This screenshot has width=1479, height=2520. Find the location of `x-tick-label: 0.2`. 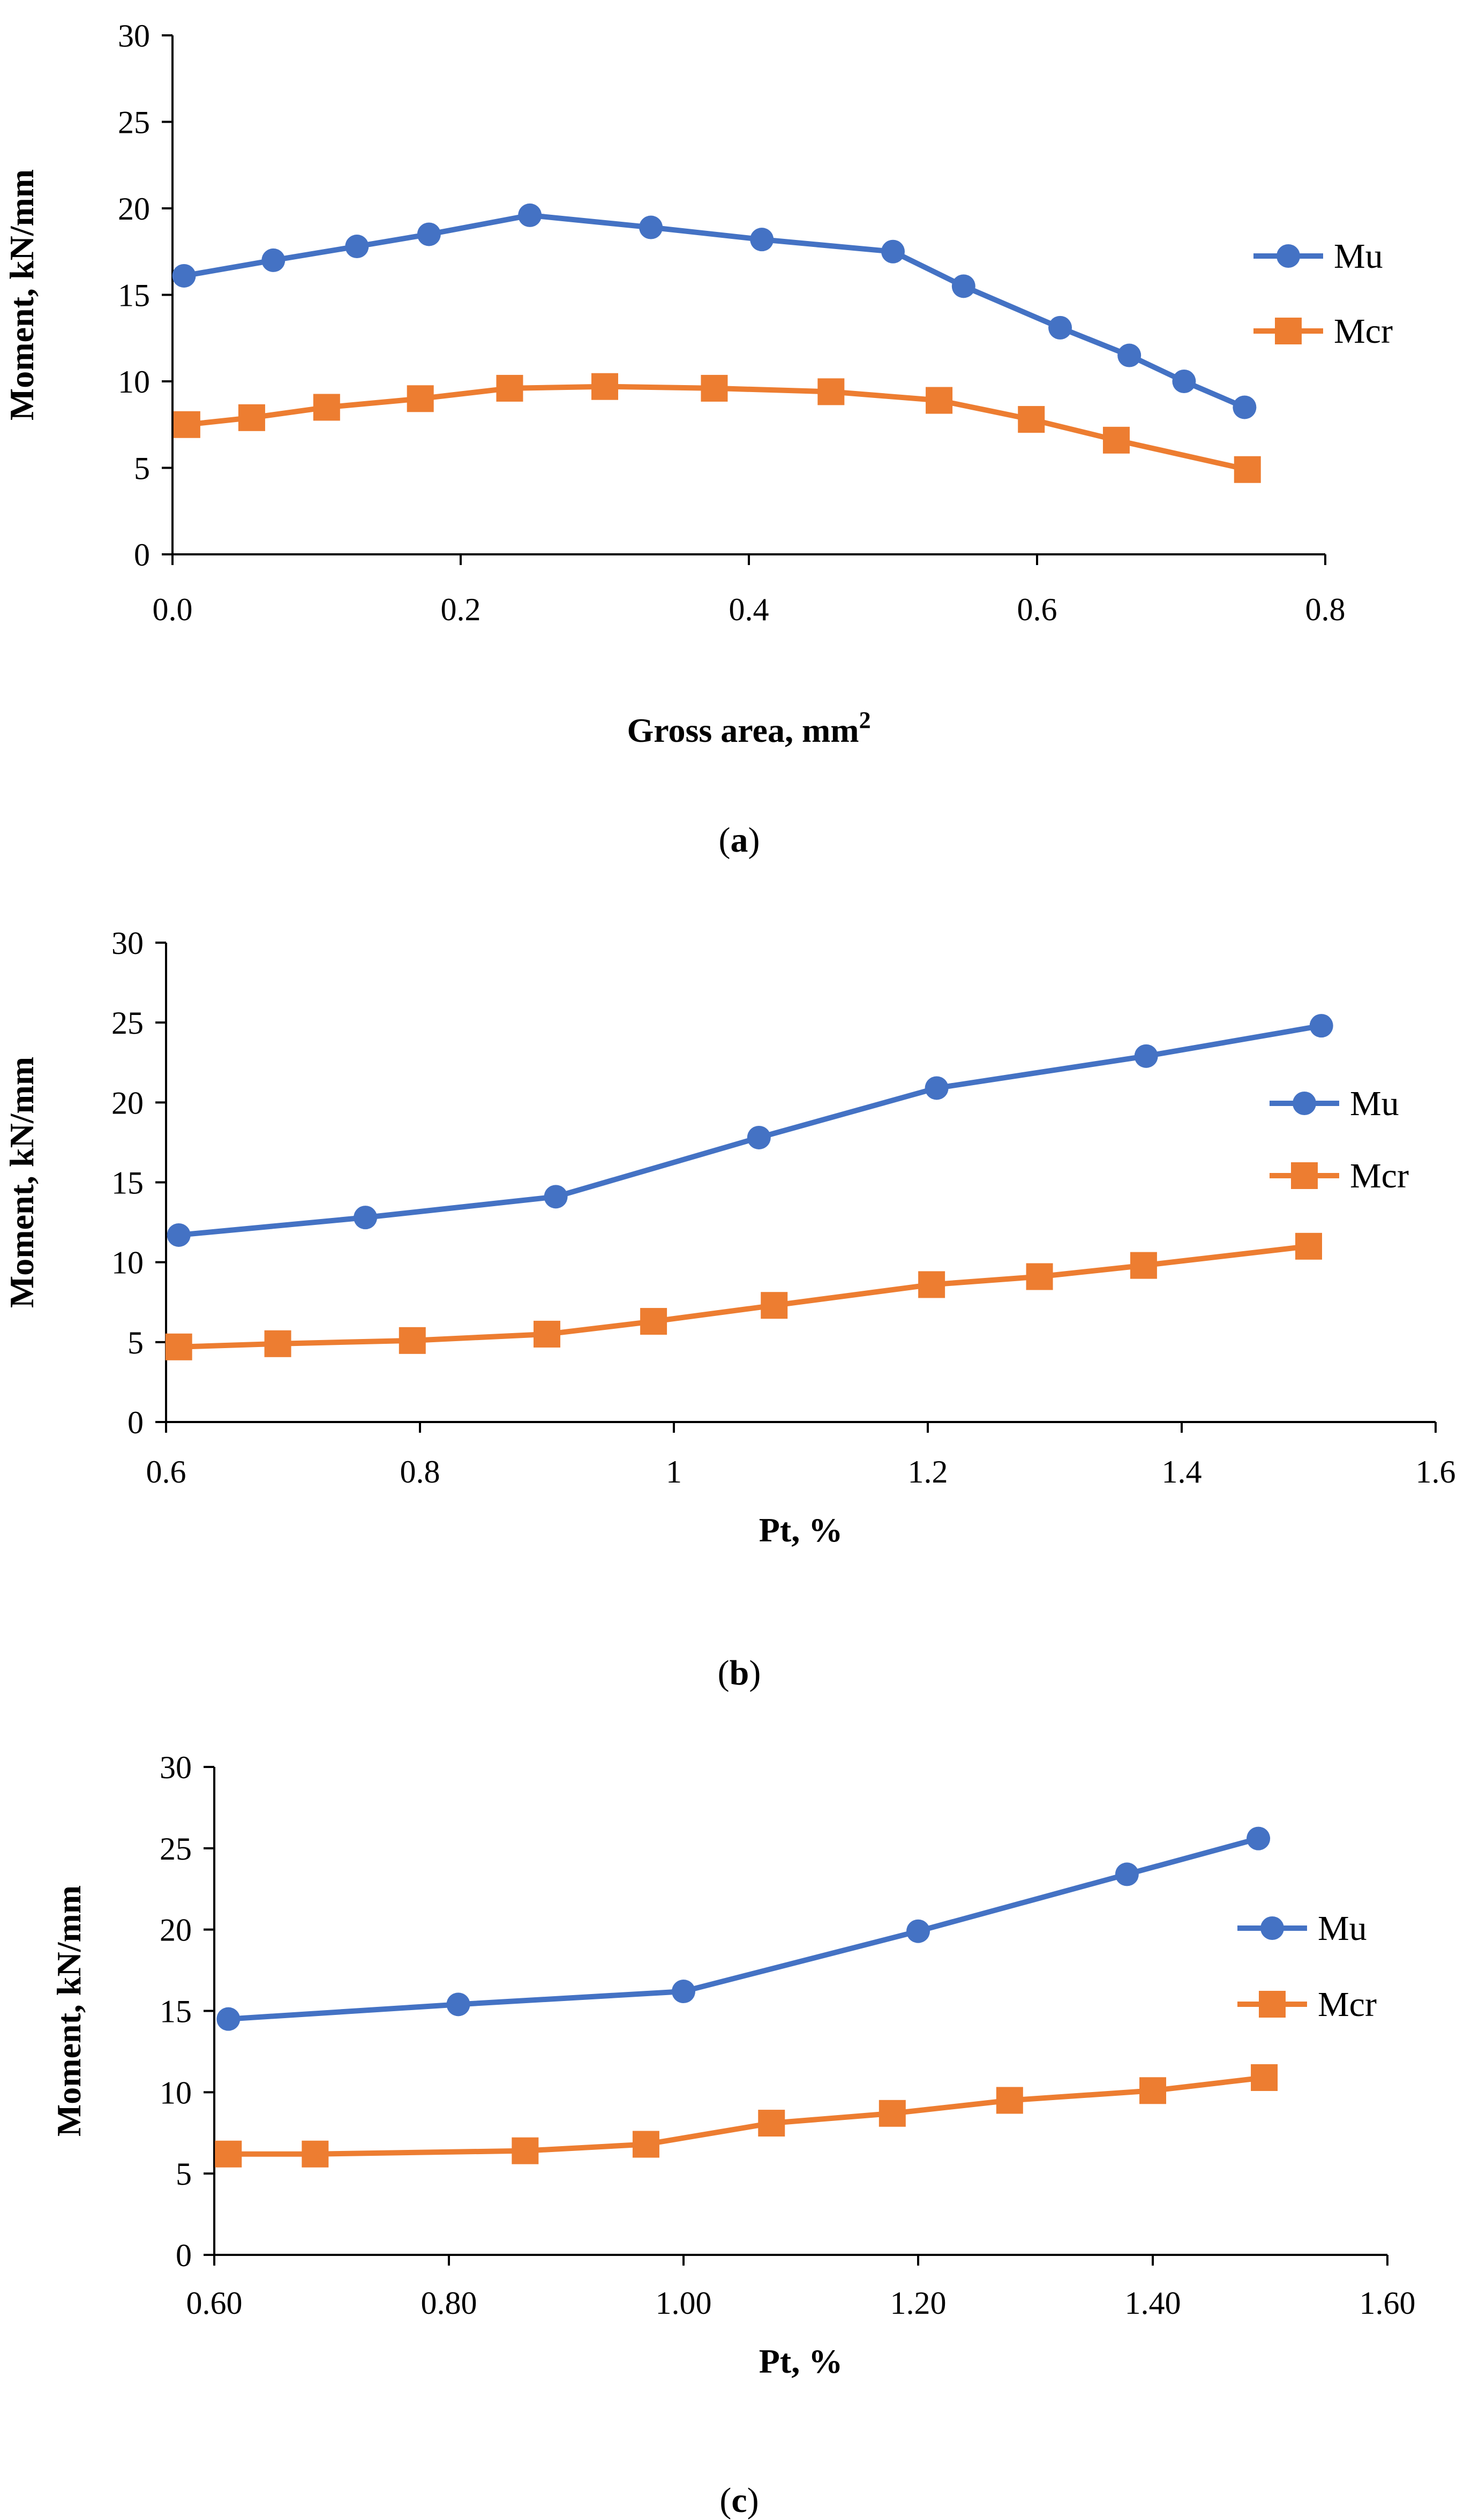

x-tick-label: 0.2 is located at coordinates (461, 609).